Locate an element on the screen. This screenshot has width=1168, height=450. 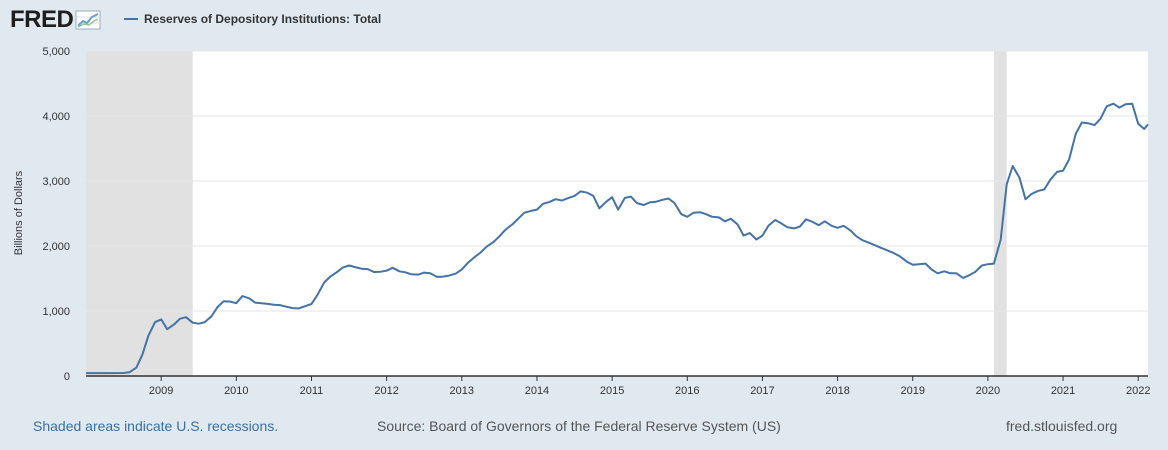
legend-line-swatch is located at coordinates (131, 19).